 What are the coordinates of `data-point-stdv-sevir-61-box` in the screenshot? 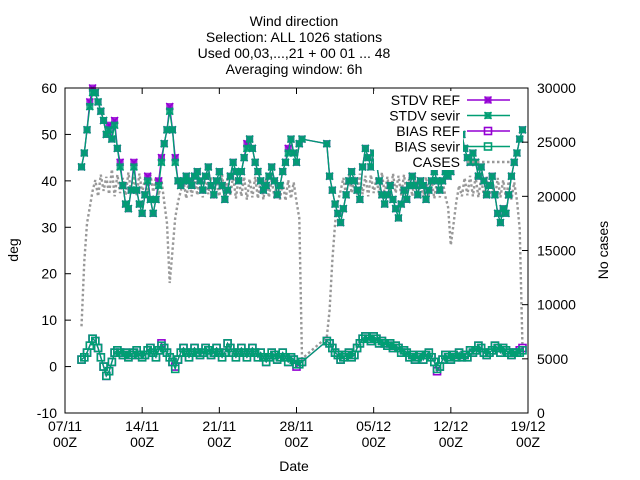 It's located at (250, 139).